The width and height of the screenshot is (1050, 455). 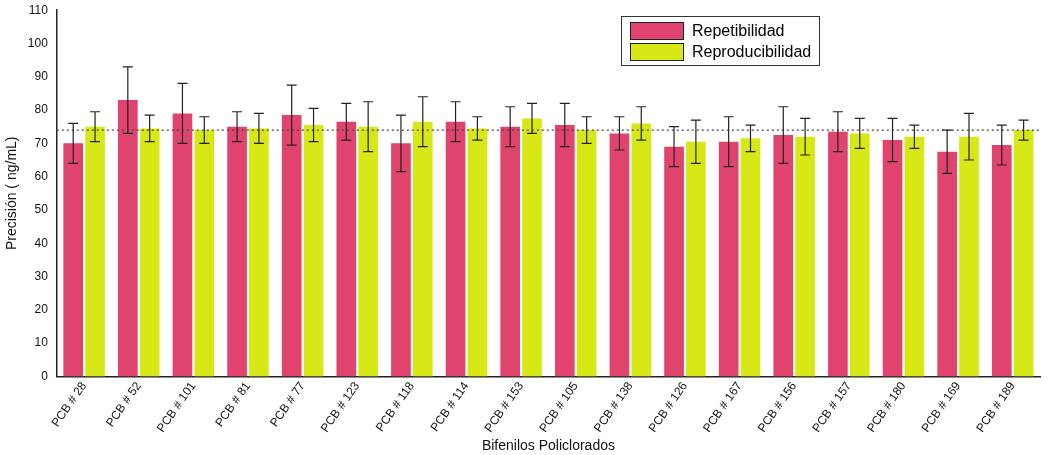 I want to click on y-tick-label: 110, so click(x=38, y=9).